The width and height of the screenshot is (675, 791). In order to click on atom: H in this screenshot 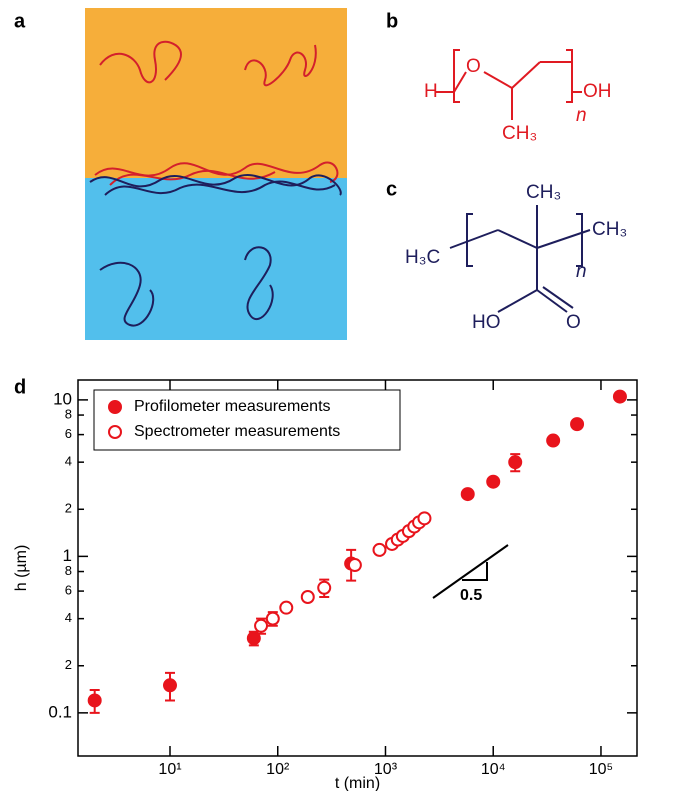, I will do `click(431, 91)`.